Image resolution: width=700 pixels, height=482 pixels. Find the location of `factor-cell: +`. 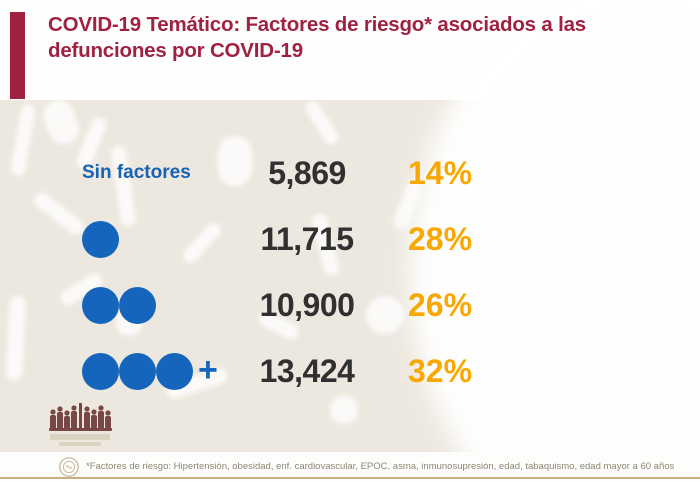

factor-cell: + is located at coordinates (116, 370).